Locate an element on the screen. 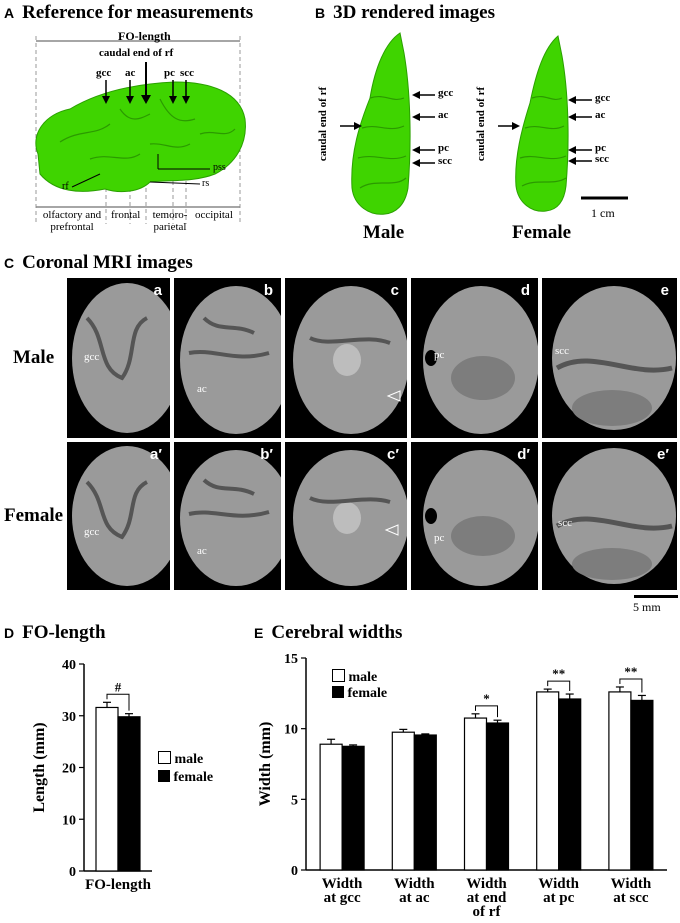  mri-index: b′ is located at coordinates (266, 454).